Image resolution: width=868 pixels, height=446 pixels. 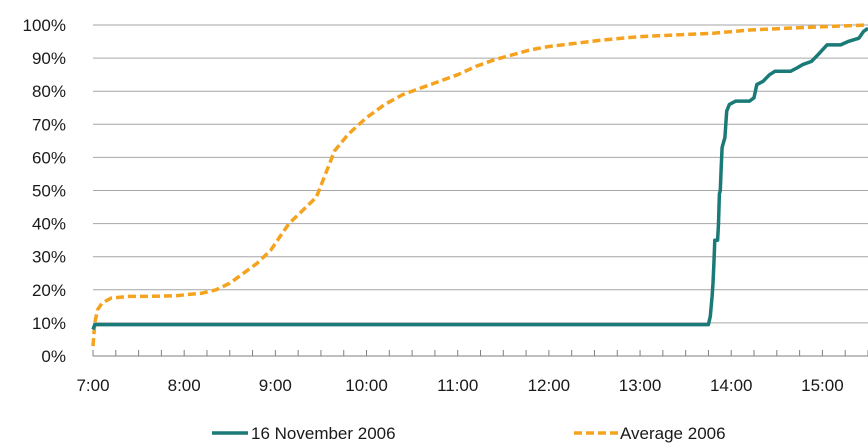 I want to click on x-tick-label: 11:00, so click(x=457, y=385).